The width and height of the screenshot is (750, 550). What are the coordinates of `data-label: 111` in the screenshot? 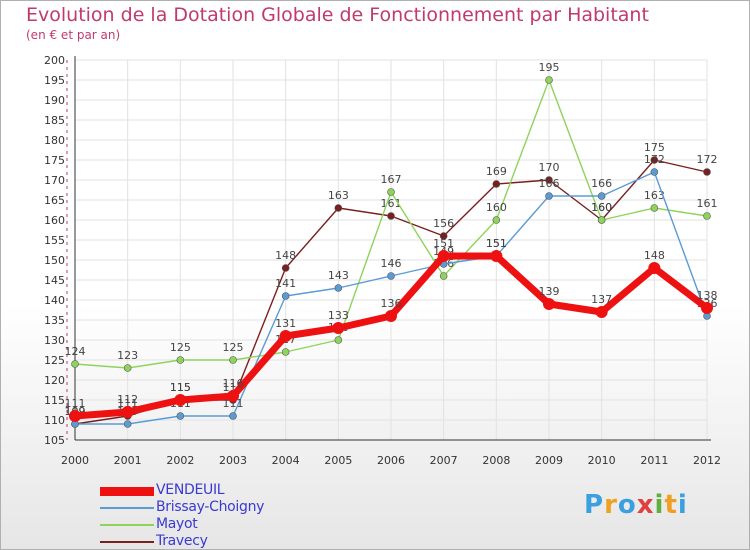 It's located at (233, 403).